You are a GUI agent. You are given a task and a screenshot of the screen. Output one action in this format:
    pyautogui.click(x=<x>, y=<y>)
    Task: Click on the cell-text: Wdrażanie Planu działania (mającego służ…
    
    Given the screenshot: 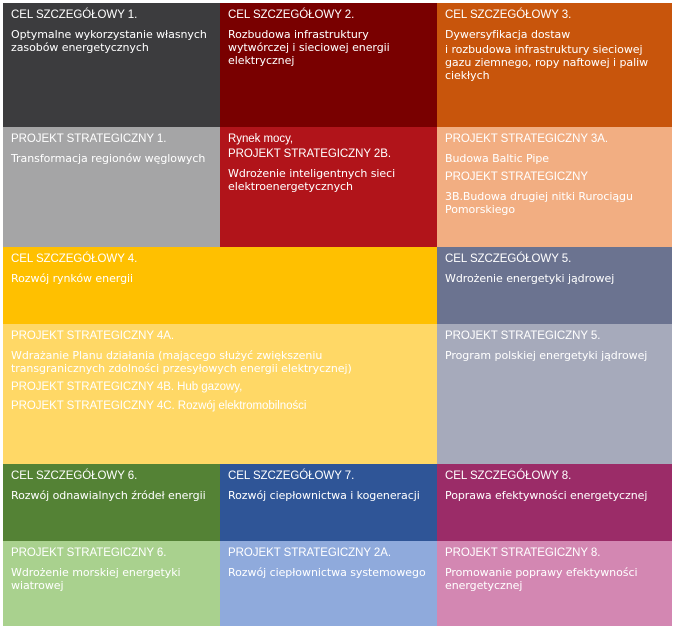 What is the action you would take?
    pyautogui.click(x=181, y=362)
    